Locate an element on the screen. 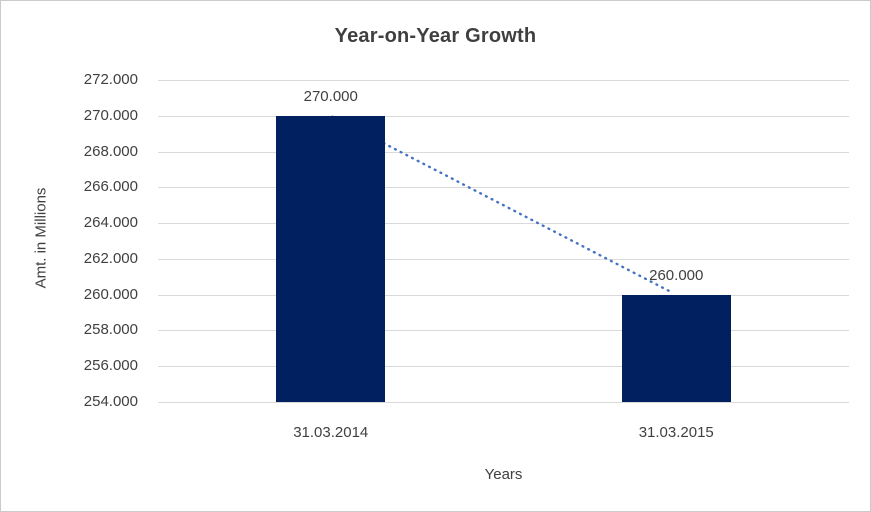  bar-value-label: 270.000 is located at coordinates (330, 96).